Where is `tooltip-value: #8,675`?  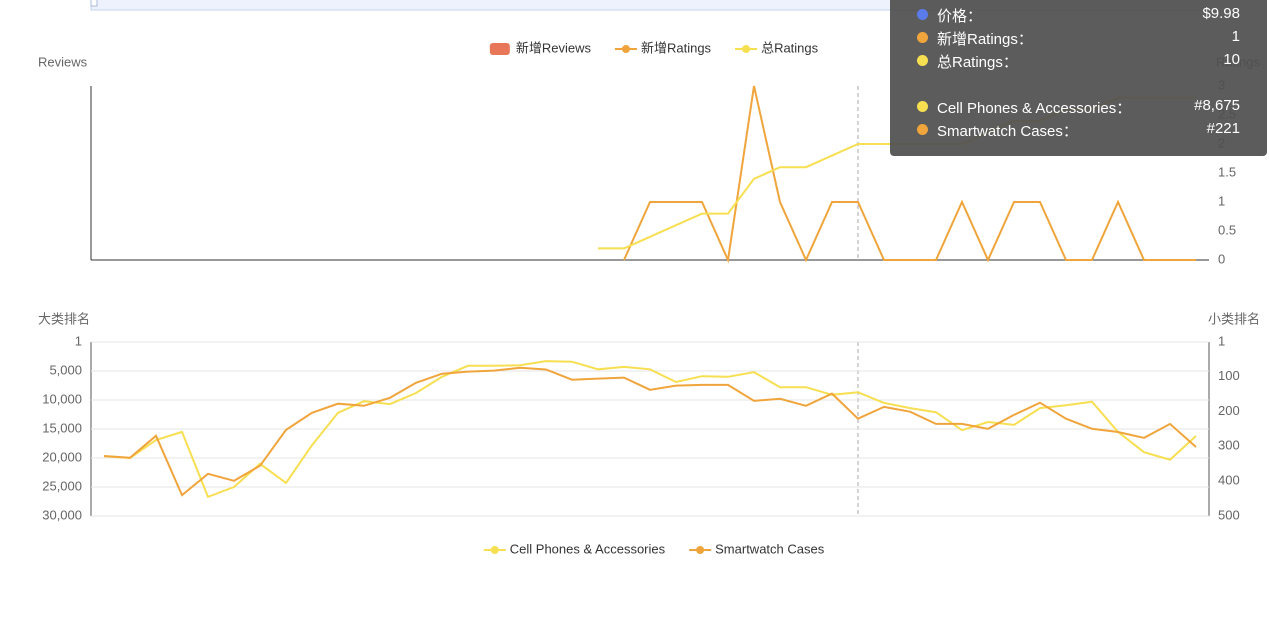
tooltip-value: #8,675 is located at coordinates (1217, 105).